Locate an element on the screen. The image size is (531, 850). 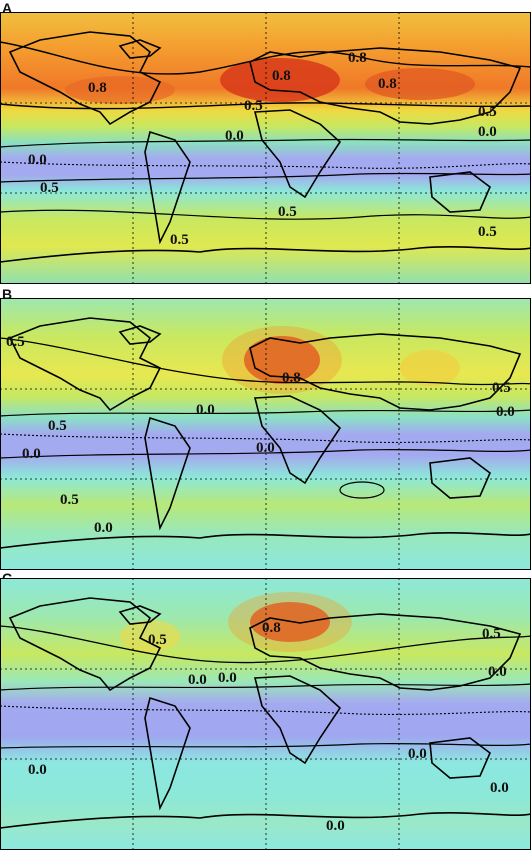
panel-c-contour-neg is located at coordinates (265, 710).